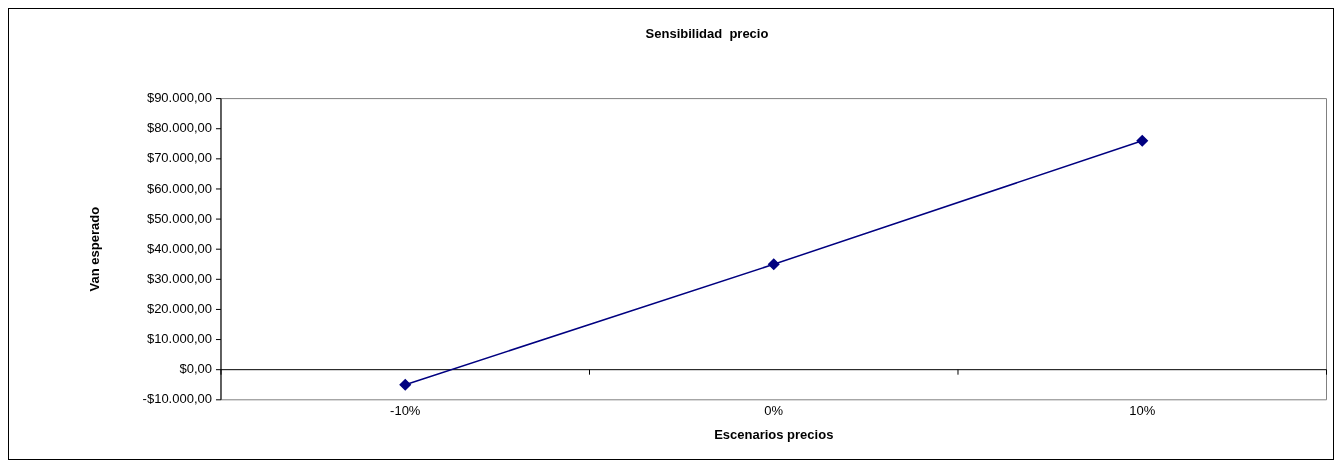 The image size is (1342, 470). I want to click on y-tick-label: $10.000,00, so click(179, 339).